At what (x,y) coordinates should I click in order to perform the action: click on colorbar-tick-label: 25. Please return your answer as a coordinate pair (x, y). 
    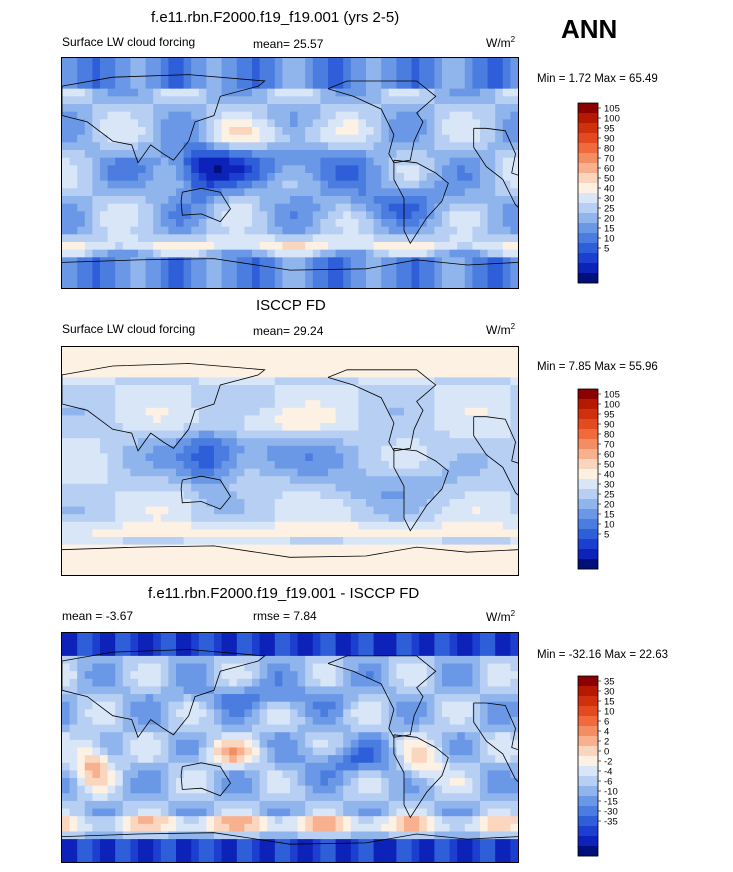
    Looking at the image, I should click on (609, 495).